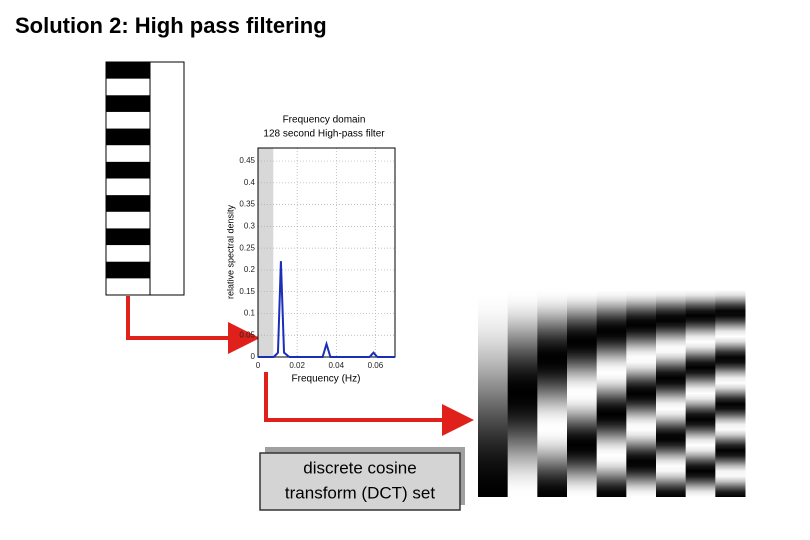 The width and height of the screenshot is (810, 540). I want to click on design-matrix, so click(145, 178).